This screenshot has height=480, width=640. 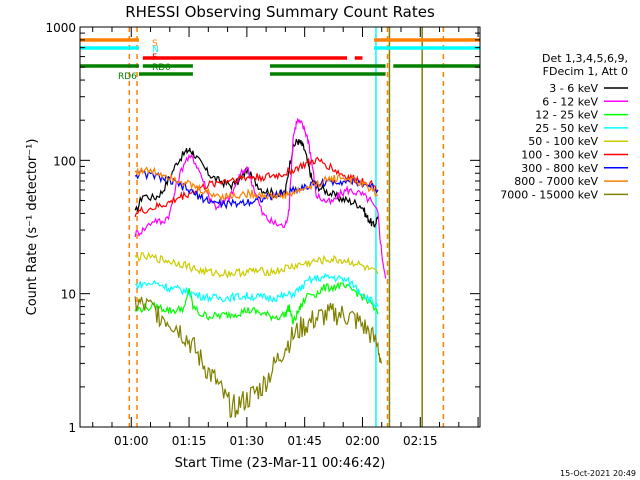 What do you see at coordinates (68, 295) in the screenshot?
I see `y-tick-label-1: 10` at bounding box center [68, 295].